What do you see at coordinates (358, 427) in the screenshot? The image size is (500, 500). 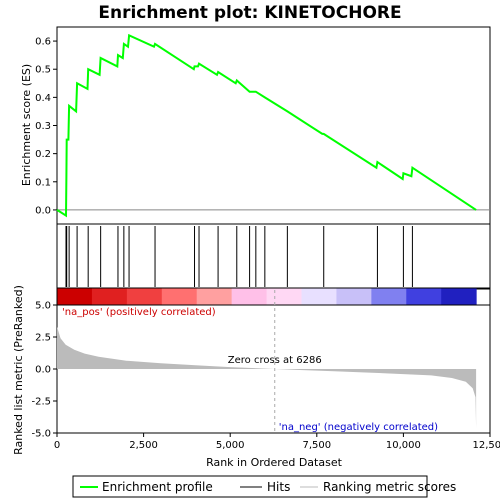 I see `negative-correlation-label: 'na_neg' (negatively correlated)` at bounding box center [358, 427].